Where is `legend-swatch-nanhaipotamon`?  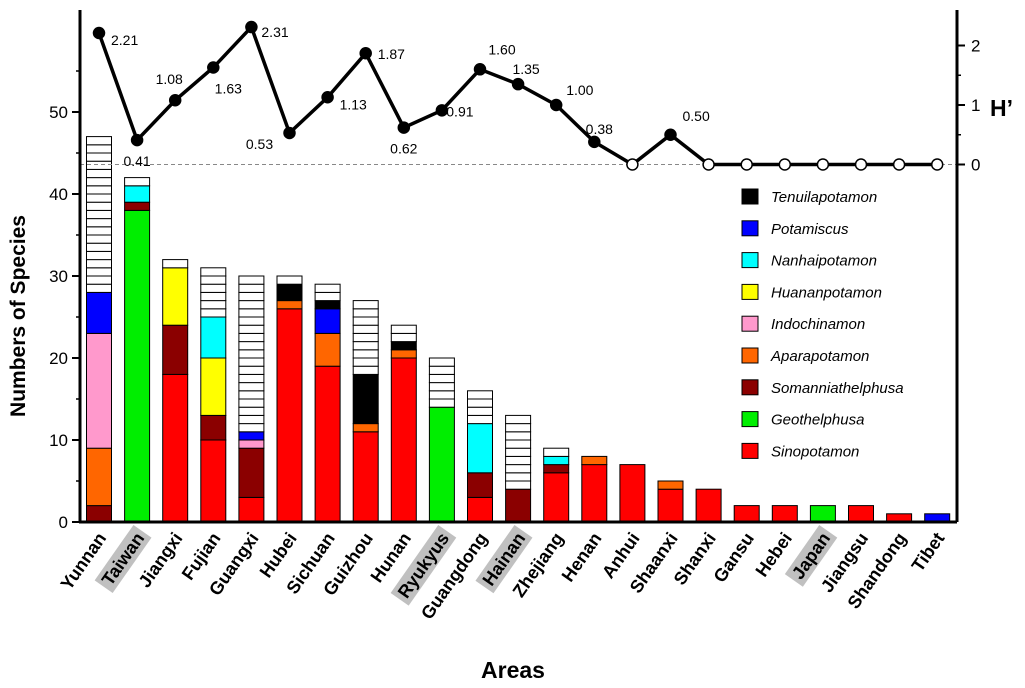
legend-swatch-nanhaipotamon is located at coordinates (750, 260).